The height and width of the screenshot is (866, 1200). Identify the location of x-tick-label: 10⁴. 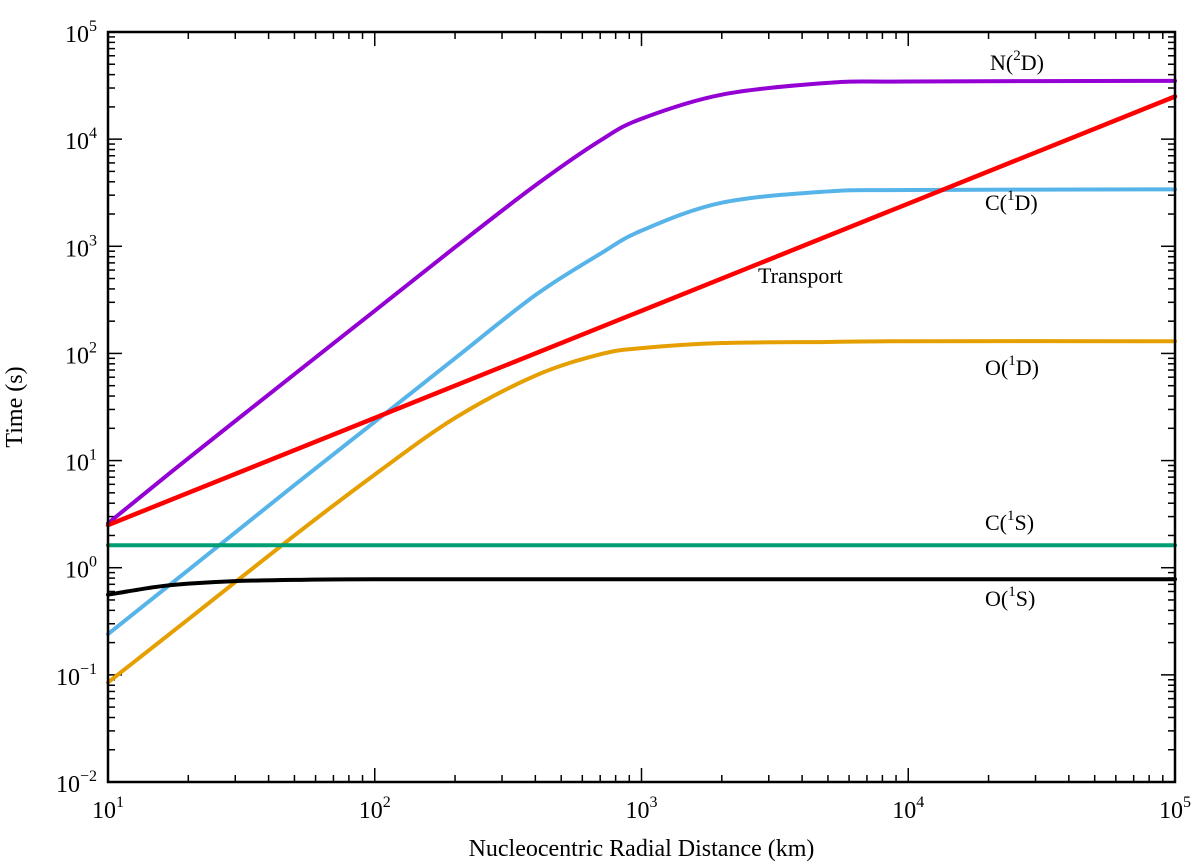
(908, 809).